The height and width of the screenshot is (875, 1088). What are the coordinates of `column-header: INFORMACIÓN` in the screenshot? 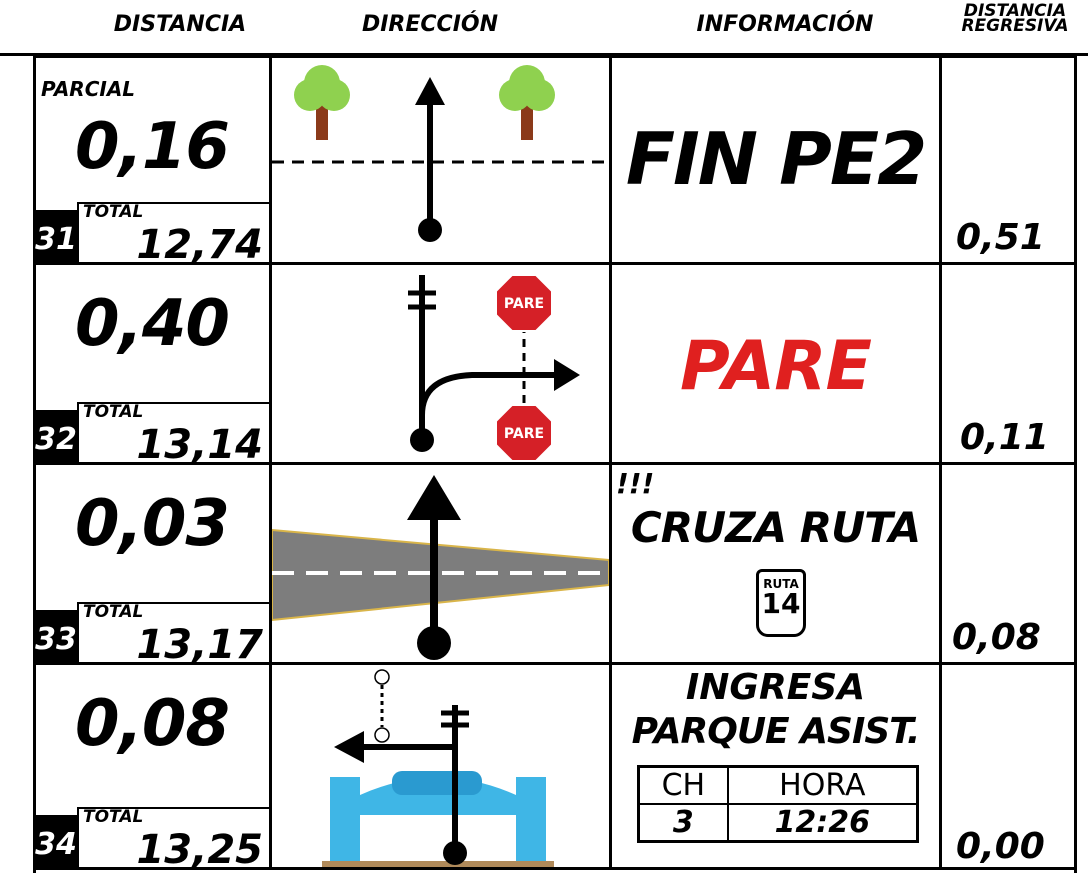 It's located at (785, 24).